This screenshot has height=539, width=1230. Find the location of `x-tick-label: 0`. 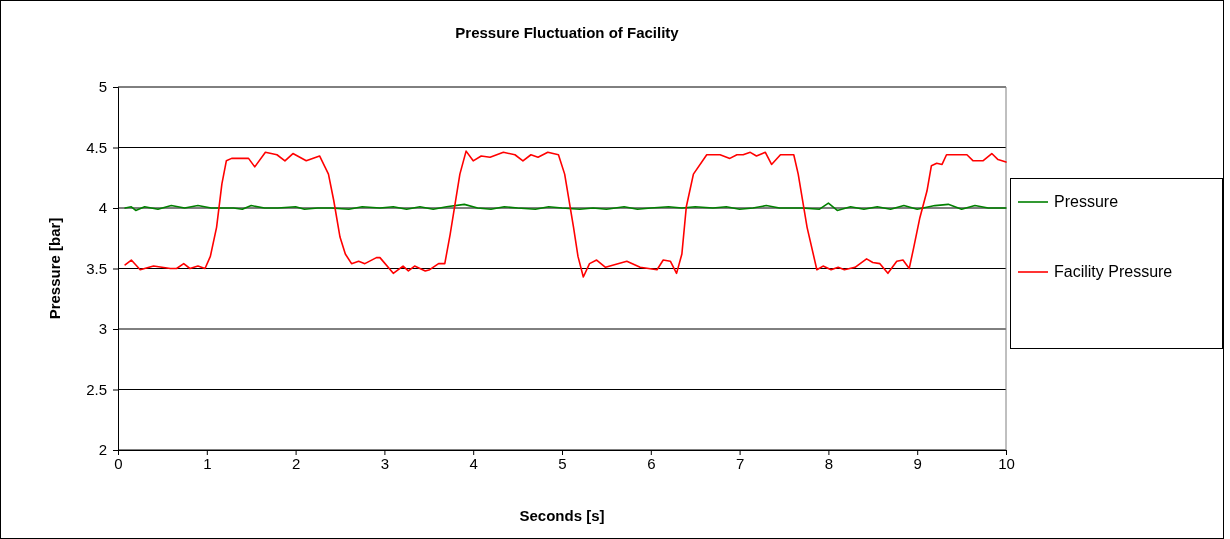

x-tick-label: 0 is located at coordinates (118, 463).